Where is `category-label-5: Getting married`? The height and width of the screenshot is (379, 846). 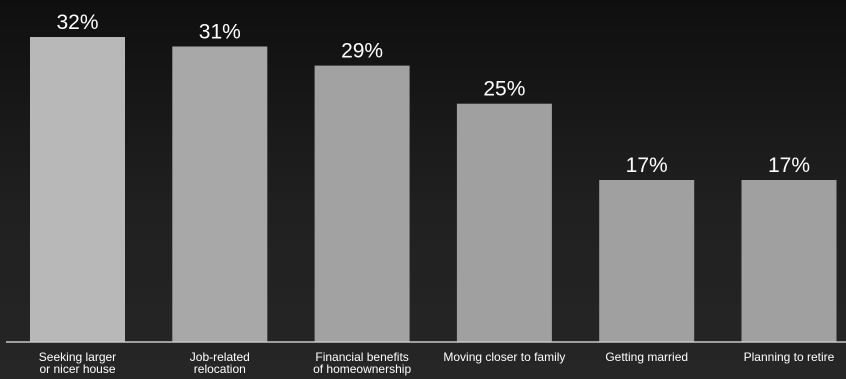
category-label-5: Getting married is located at coordinates (646, 357).